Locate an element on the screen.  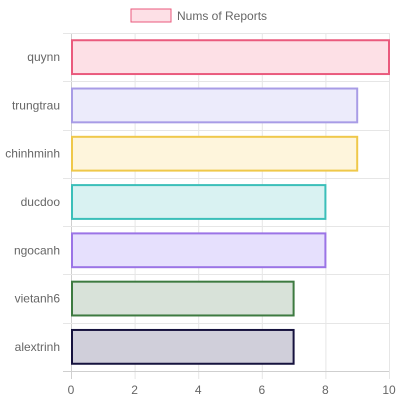
x-tick-label: 8 is located at coordinates (325, 390).